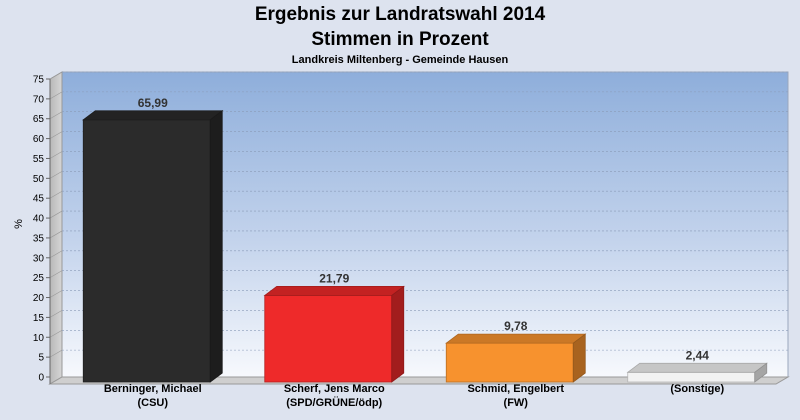 The height and width of the screenshot is (420, 800). I want to click on x-tick-label: (Sonstige), so click(697, 389).